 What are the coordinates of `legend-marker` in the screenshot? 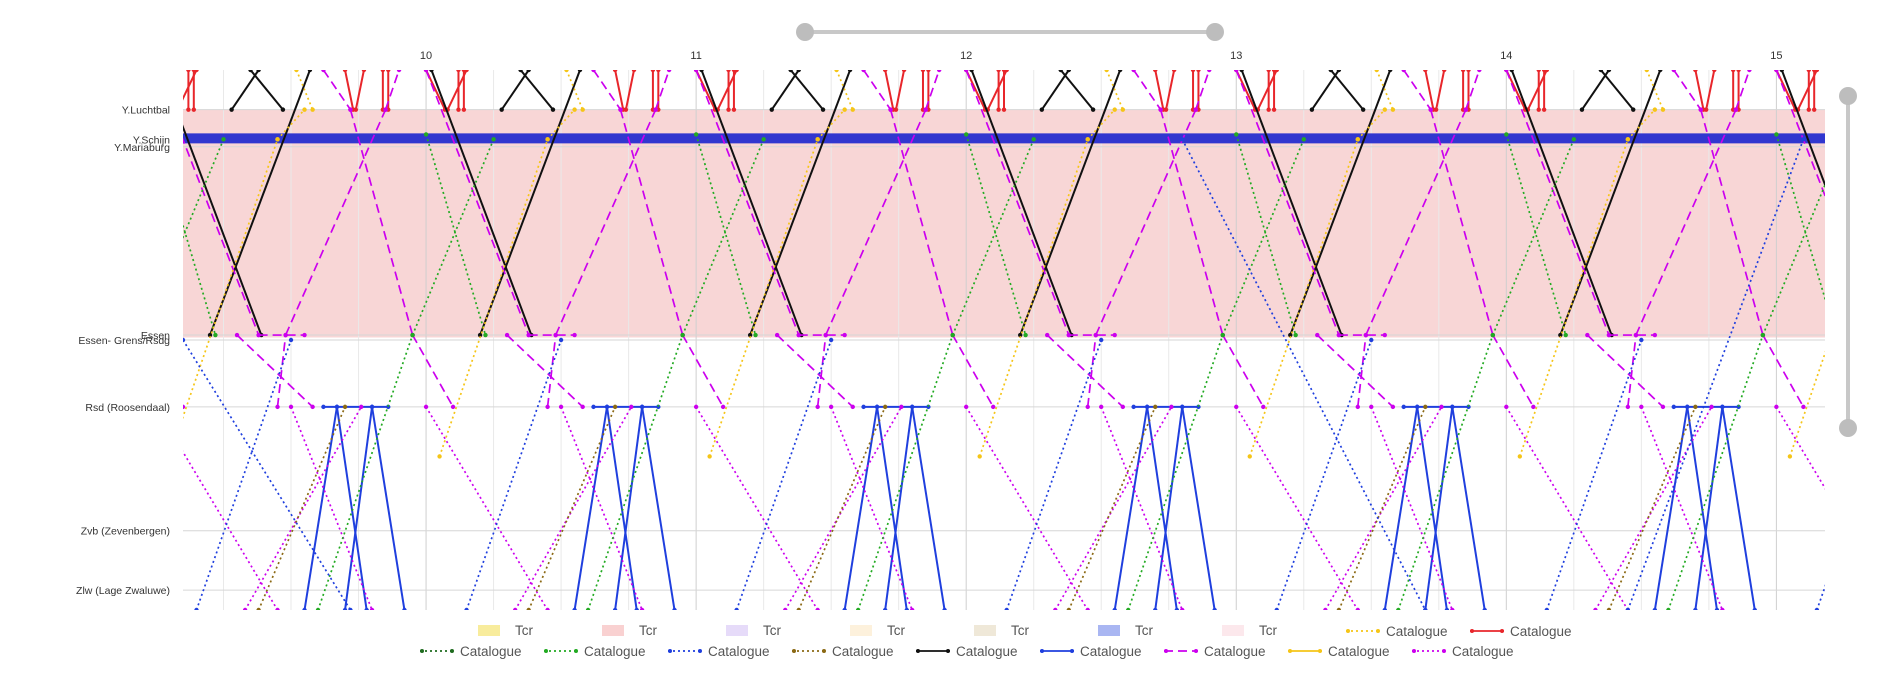 It's located at (1166, 651).